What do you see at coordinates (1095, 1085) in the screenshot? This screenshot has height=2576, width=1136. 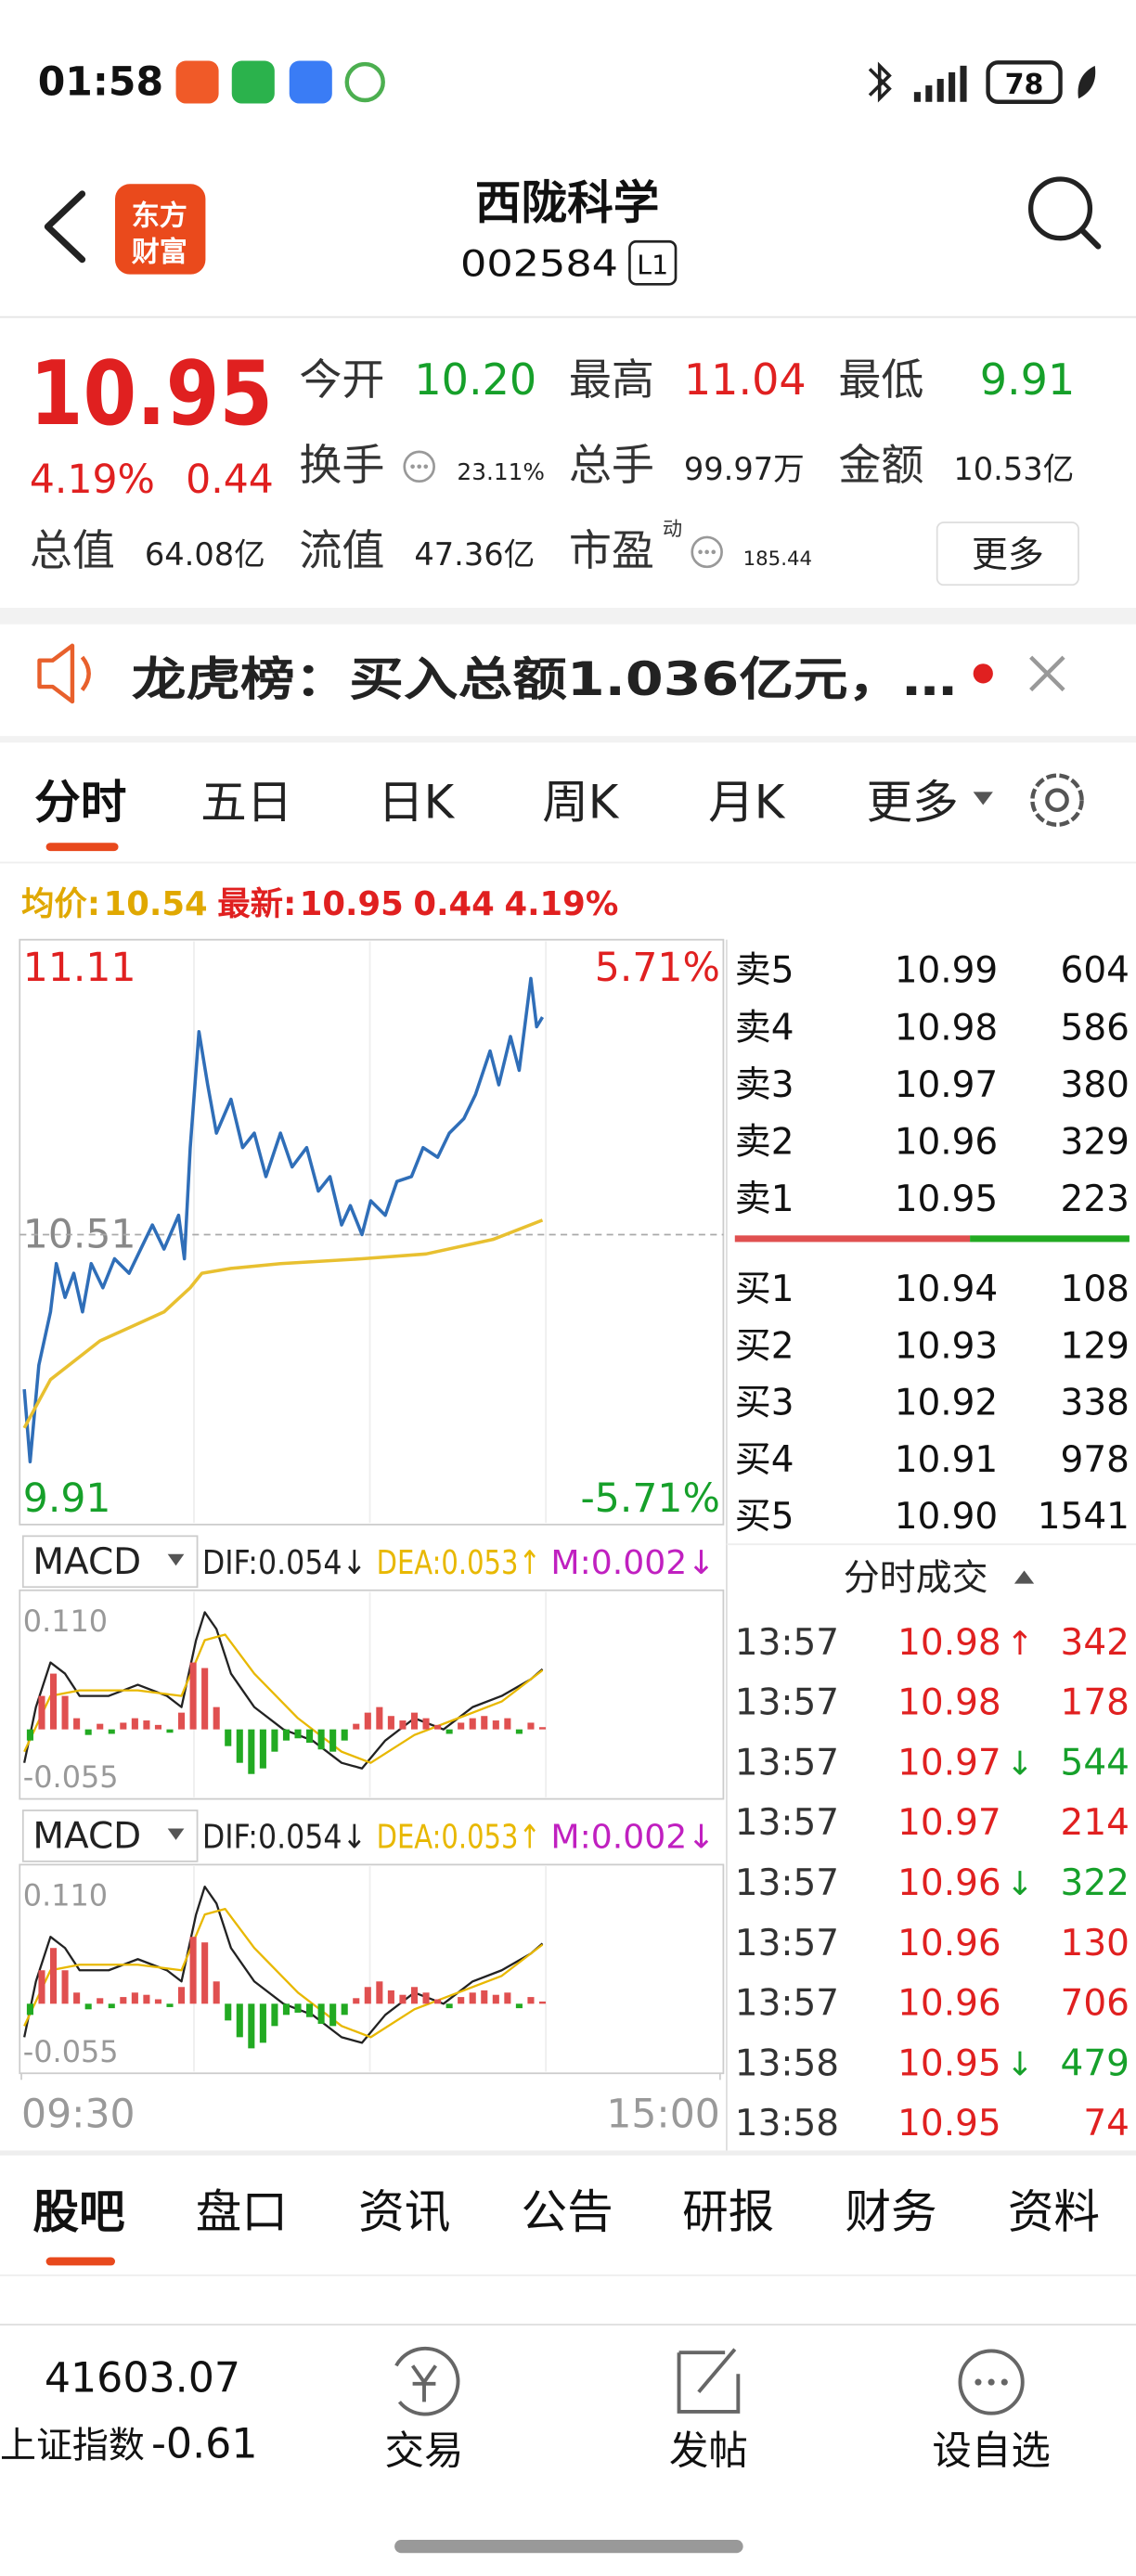 I see `book-volume: 380` at bounding box center [1095, 1085].